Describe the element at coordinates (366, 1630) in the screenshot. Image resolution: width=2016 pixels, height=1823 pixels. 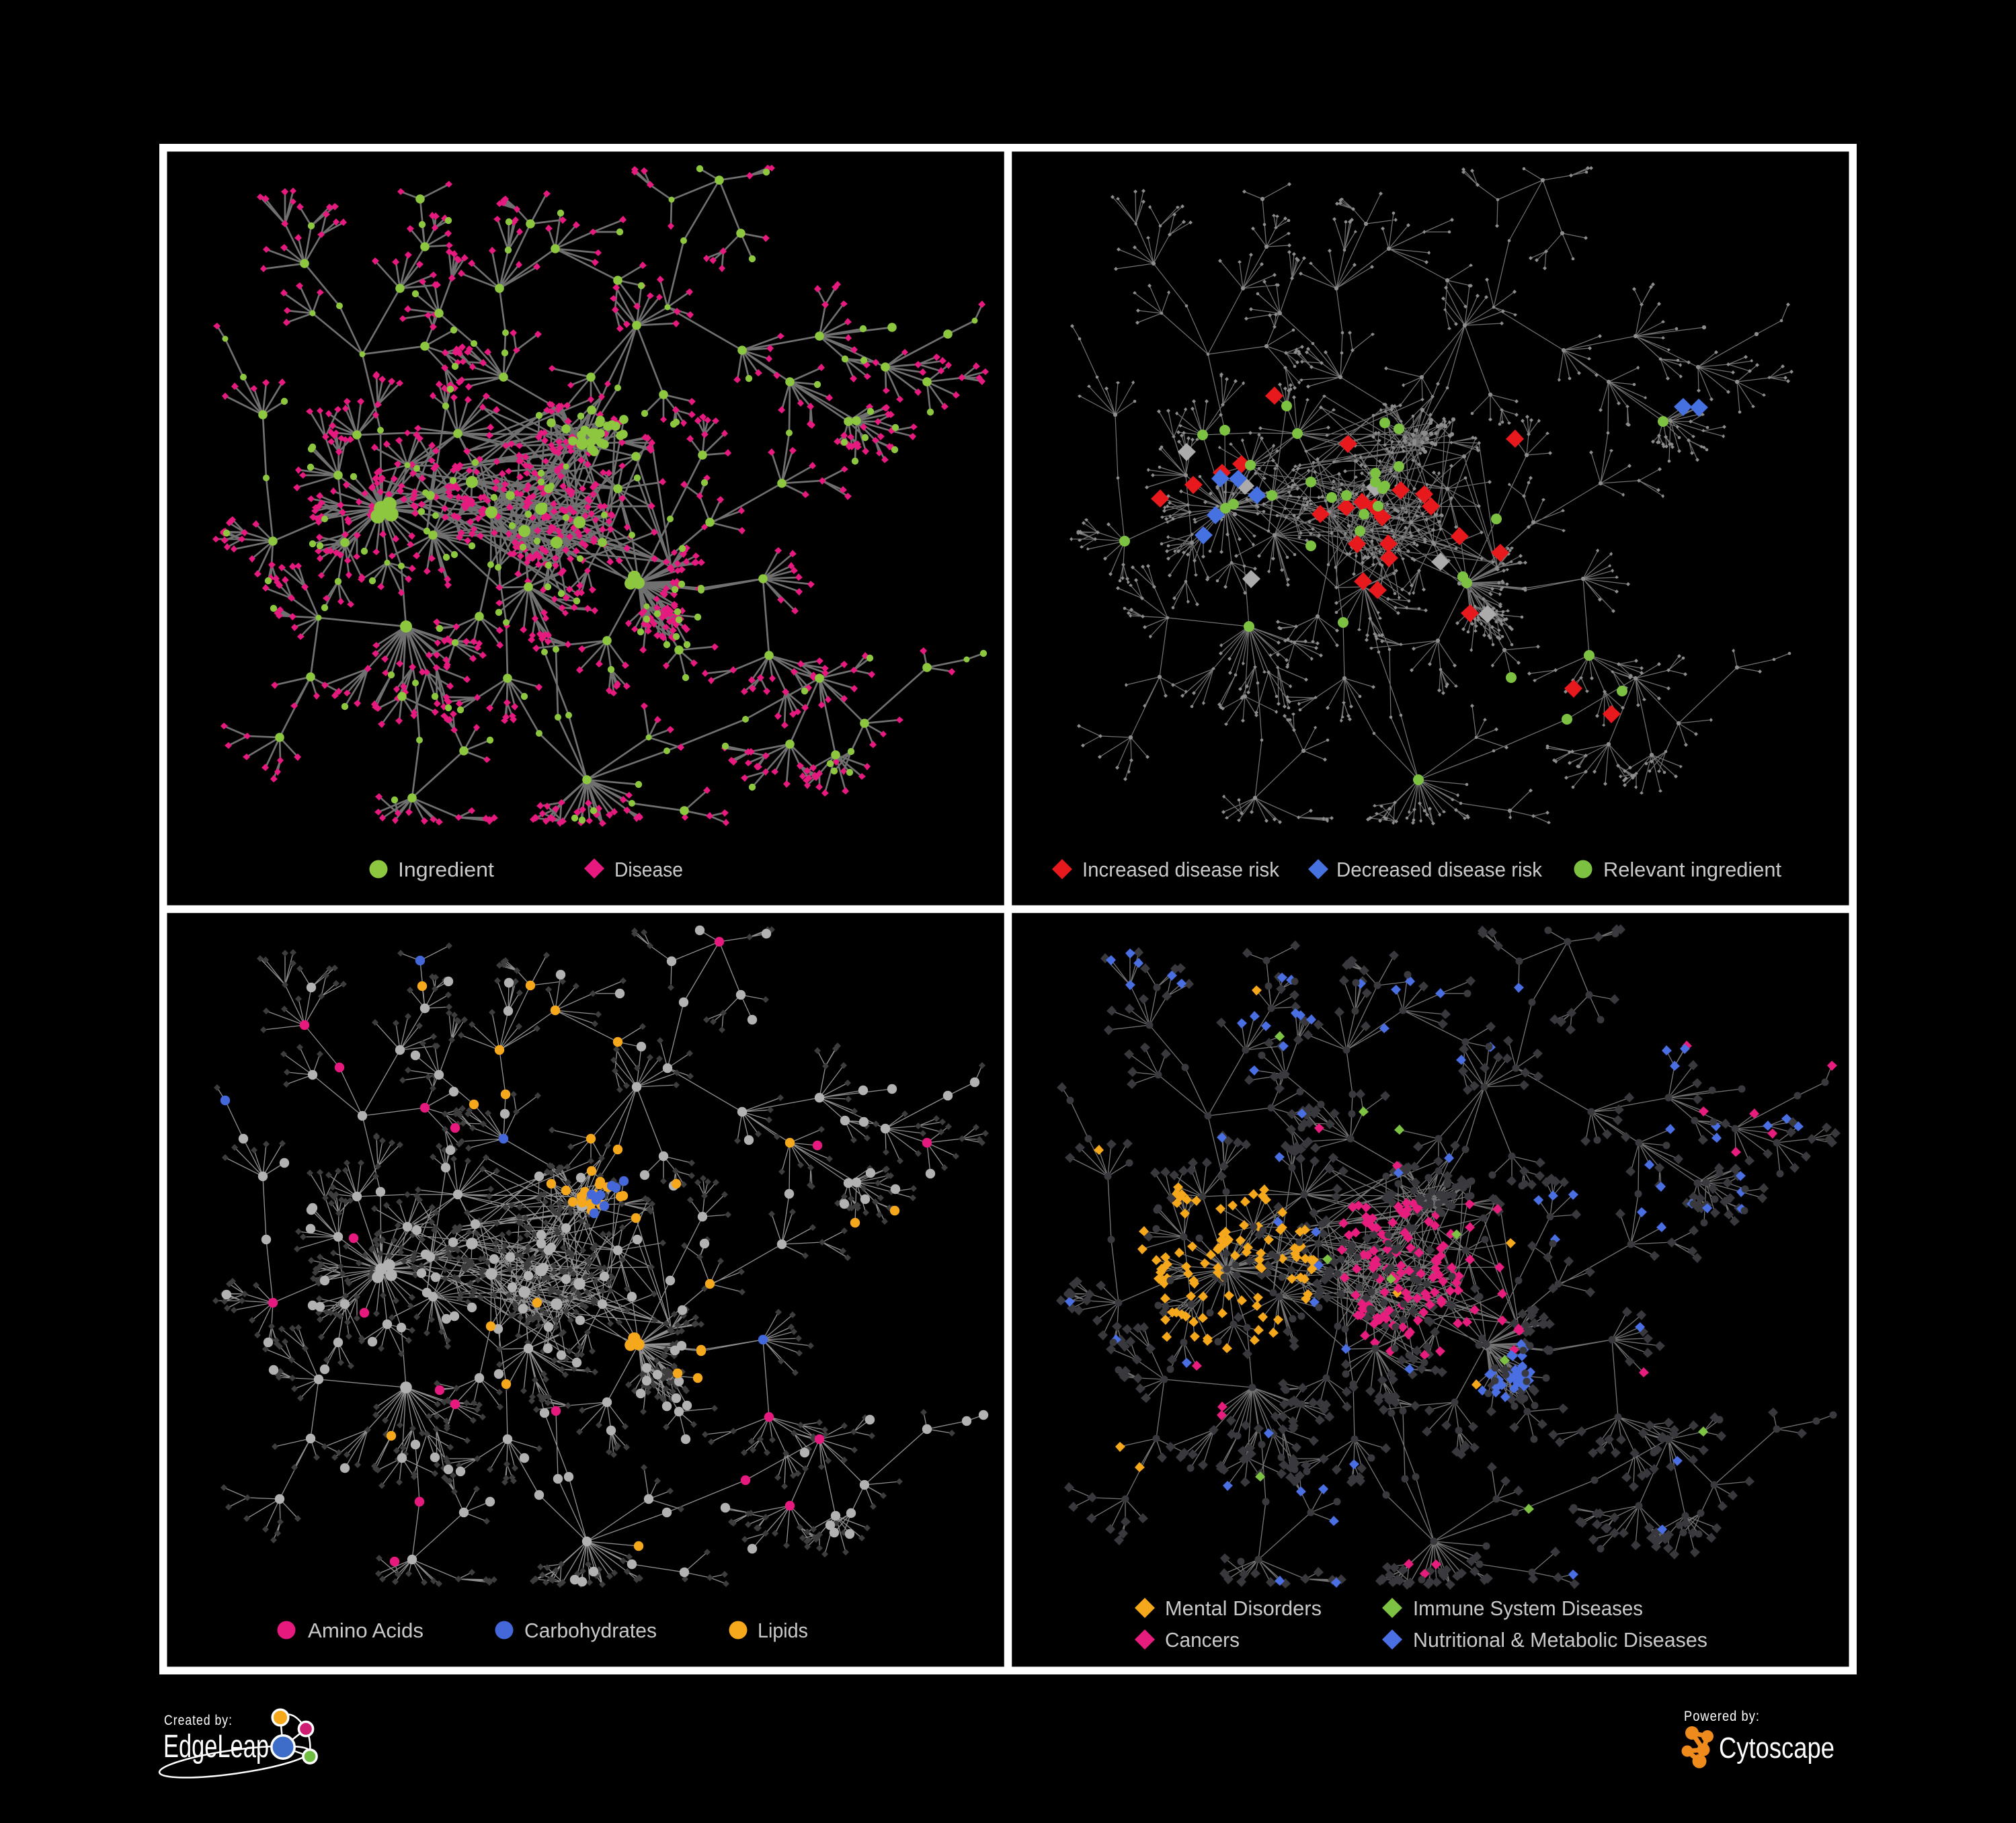
I see `svg-text: Amino Acids` at that location.